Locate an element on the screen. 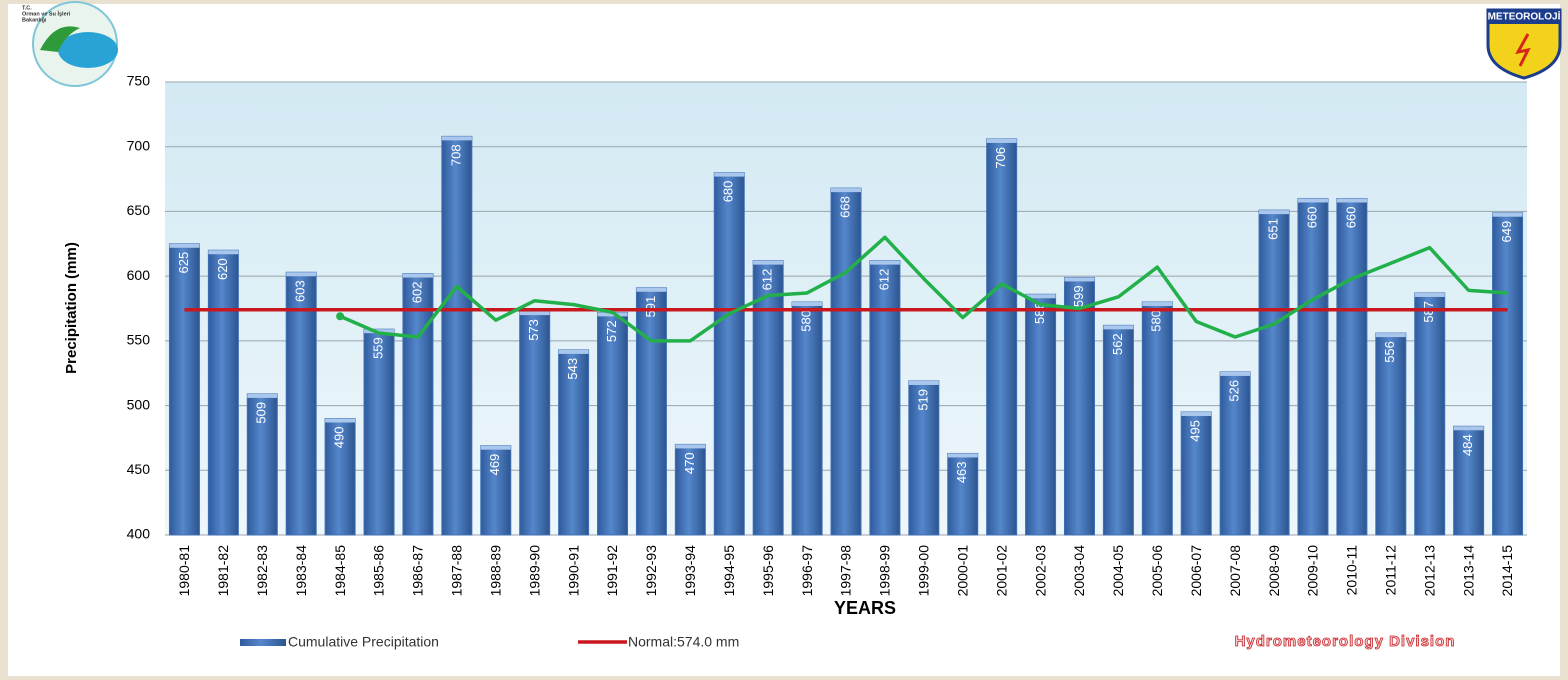 Image resolution: width=1568 pixels, height=680 pixels. x-tick-label: 1994-95 is located at coordinates (729, 571).